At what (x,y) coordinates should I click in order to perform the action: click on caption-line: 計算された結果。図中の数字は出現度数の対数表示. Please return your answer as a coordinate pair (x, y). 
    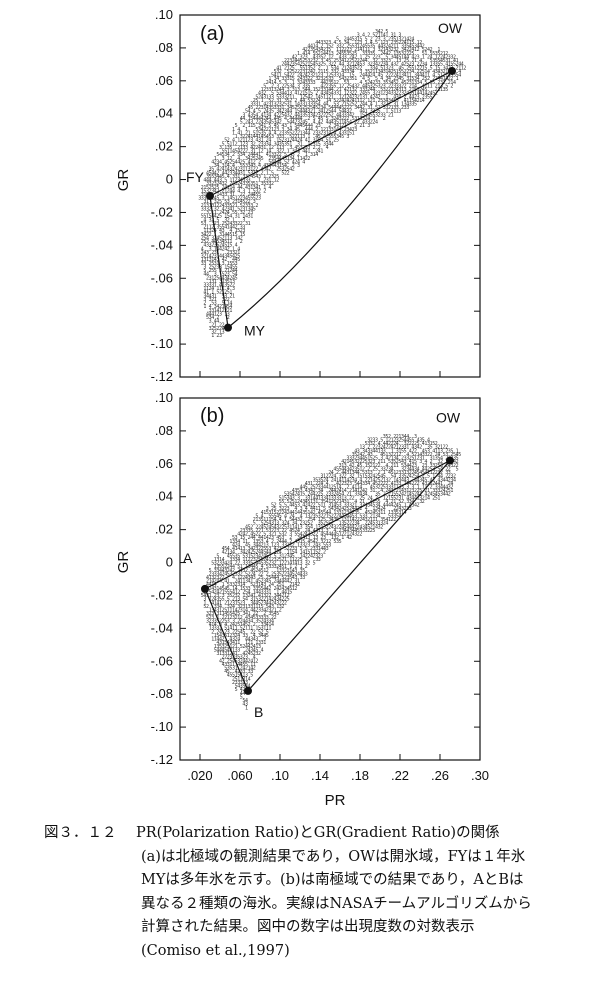
    Looking at the image, I should click on (308, 927).